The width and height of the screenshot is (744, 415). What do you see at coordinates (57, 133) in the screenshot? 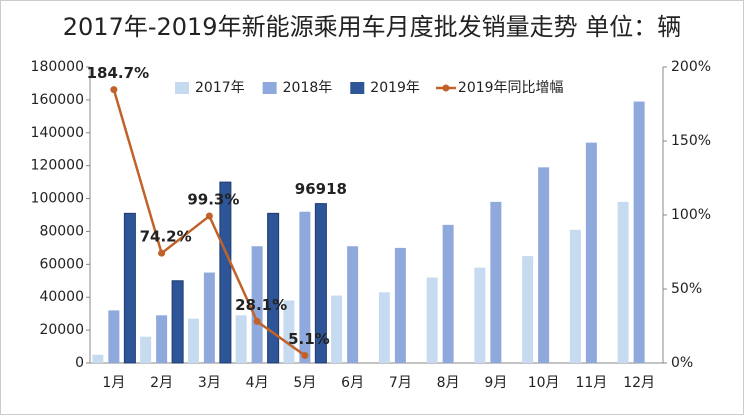
I see `y-tick-label: 140000` at bounding box center [57, 133].